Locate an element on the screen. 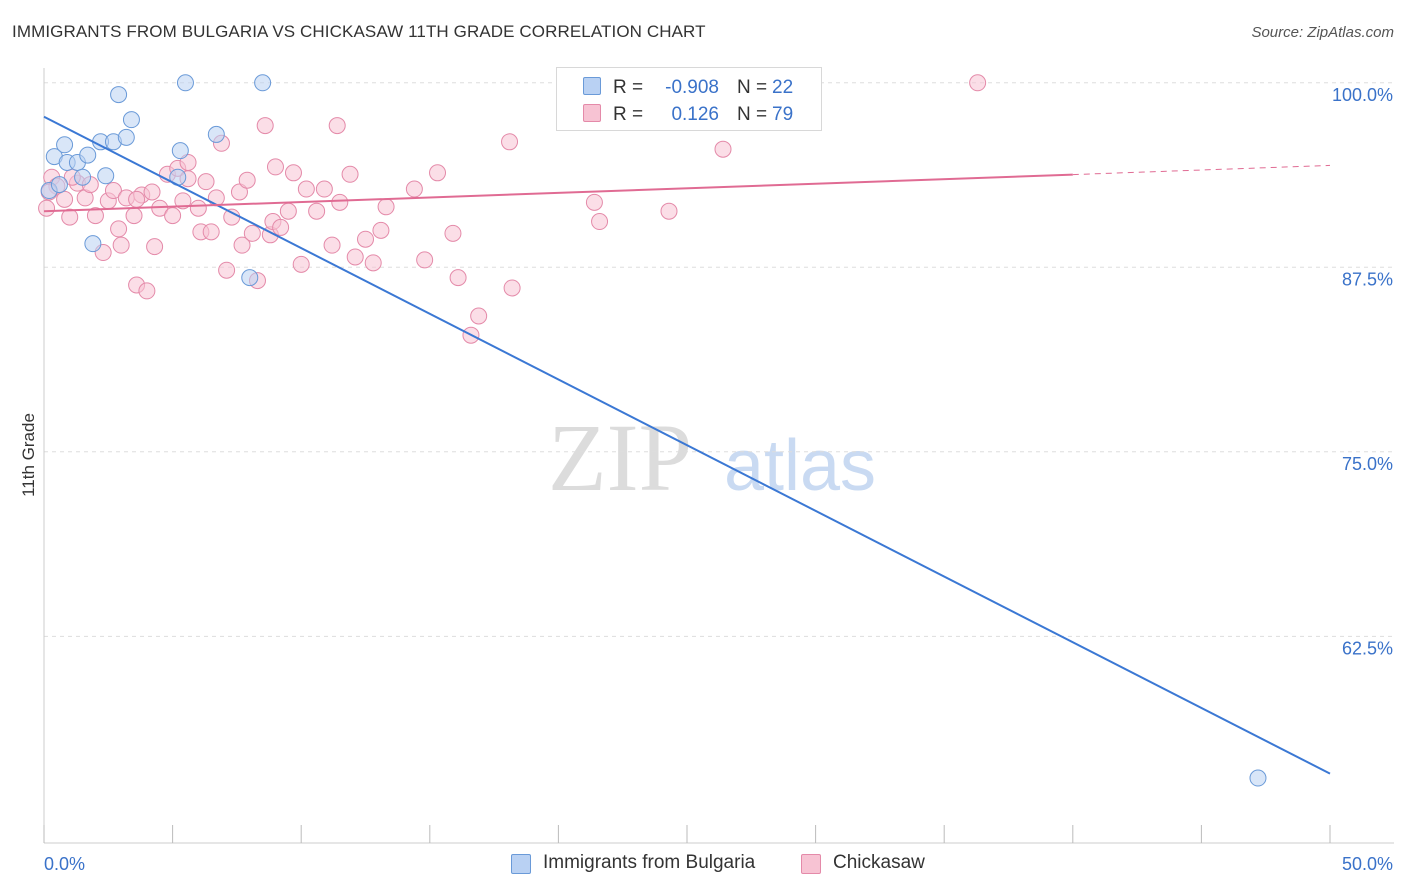 This screenshot has width=1406, height=892. y-tick-label: 100.0% is located at coordinates (1362, 95).